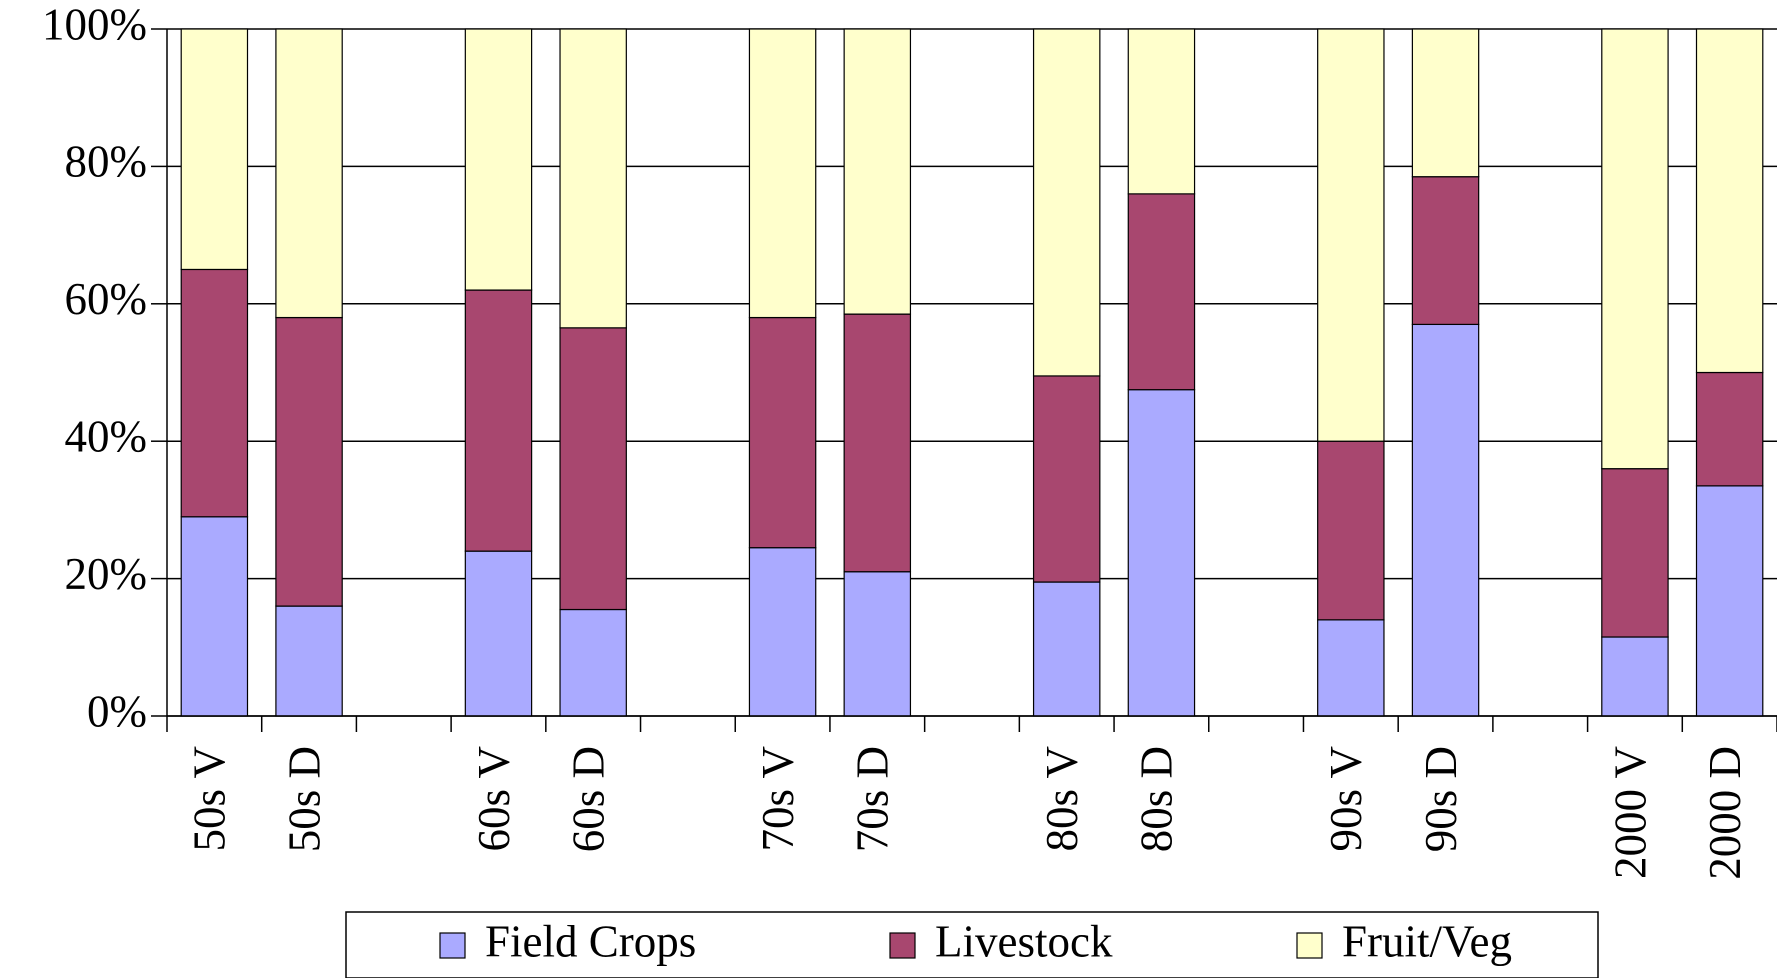  I want to click on x-tick-label: 2000 D, so click(1725, 813).